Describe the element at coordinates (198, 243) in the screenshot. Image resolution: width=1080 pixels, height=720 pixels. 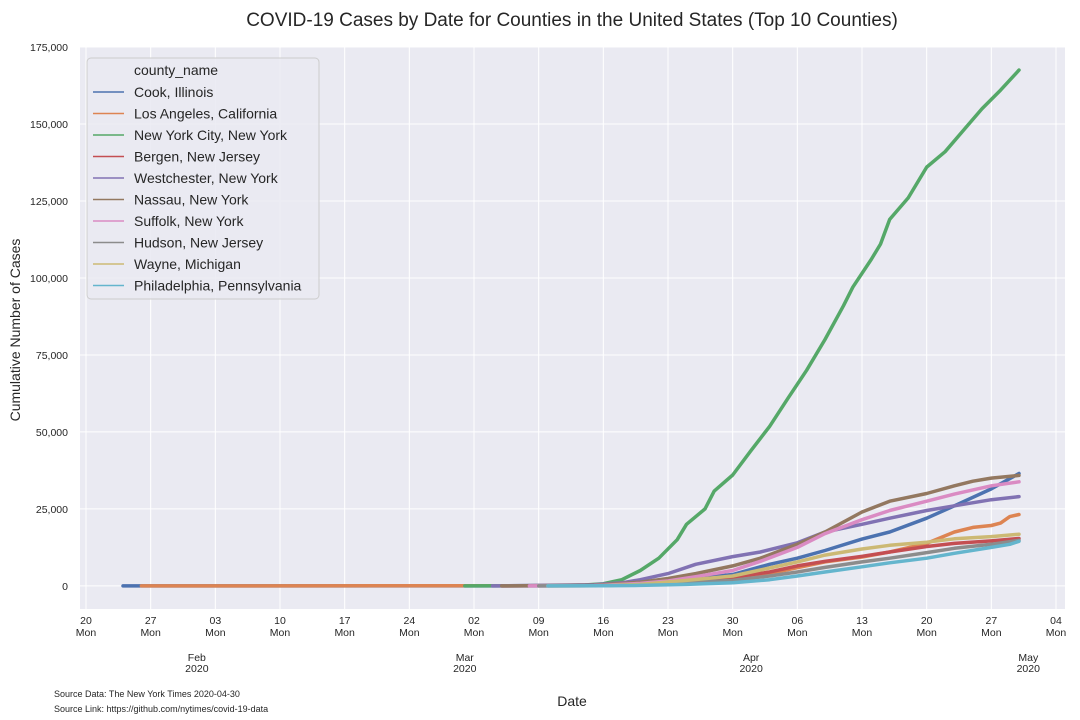
I see `legend-entry: Hudson, New Jersey` at that location.